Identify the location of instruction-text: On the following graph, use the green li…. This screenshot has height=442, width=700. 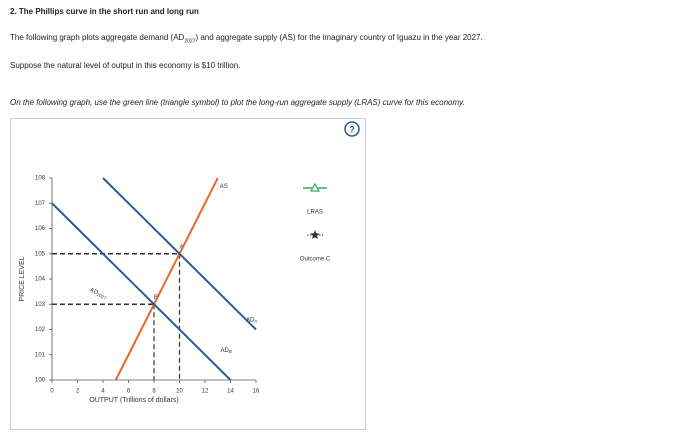
(237, 102).